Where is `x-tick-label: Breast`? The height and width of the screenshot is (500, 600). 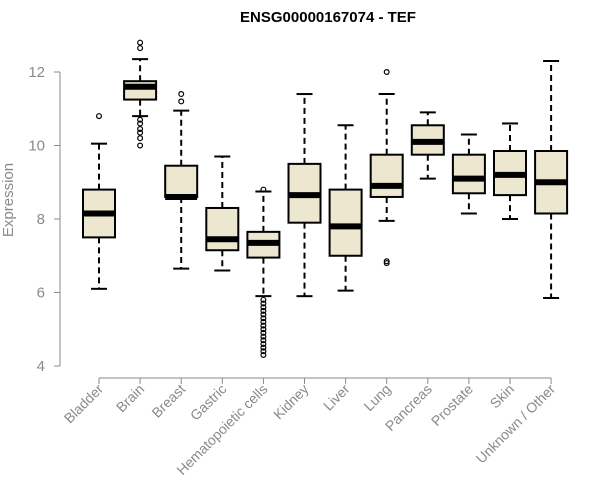 x-tick-label: Breast is located at coordinates (168, 401).